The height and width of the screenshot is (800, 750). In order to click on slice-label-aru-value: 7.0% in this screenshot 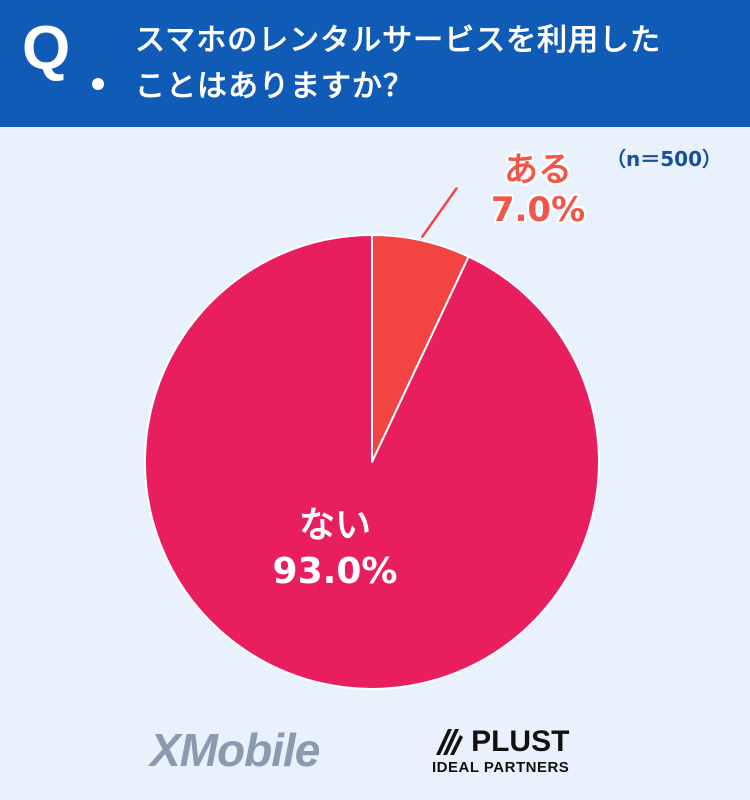, I will do `click(538, 210)`.